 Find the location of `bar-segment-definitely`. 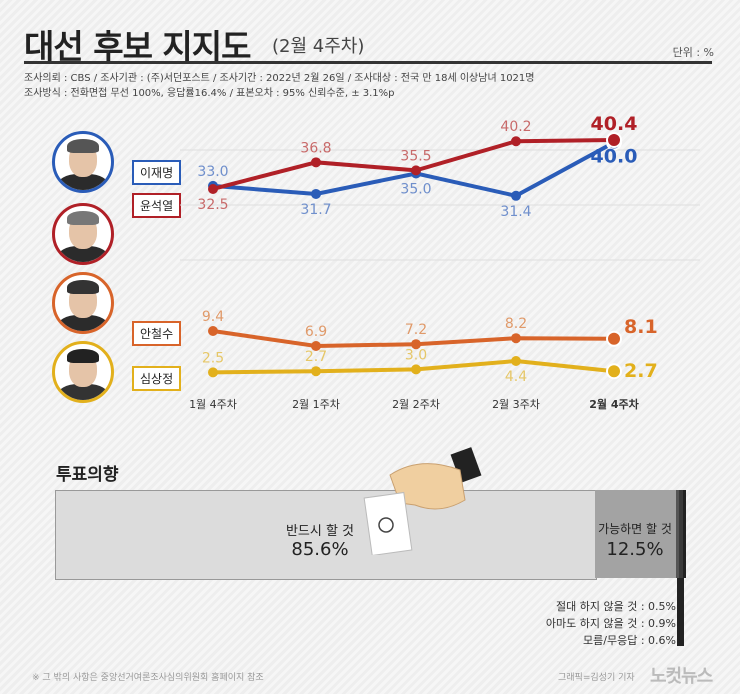

bar-segment-definitely is located at coordinates (326, 535).